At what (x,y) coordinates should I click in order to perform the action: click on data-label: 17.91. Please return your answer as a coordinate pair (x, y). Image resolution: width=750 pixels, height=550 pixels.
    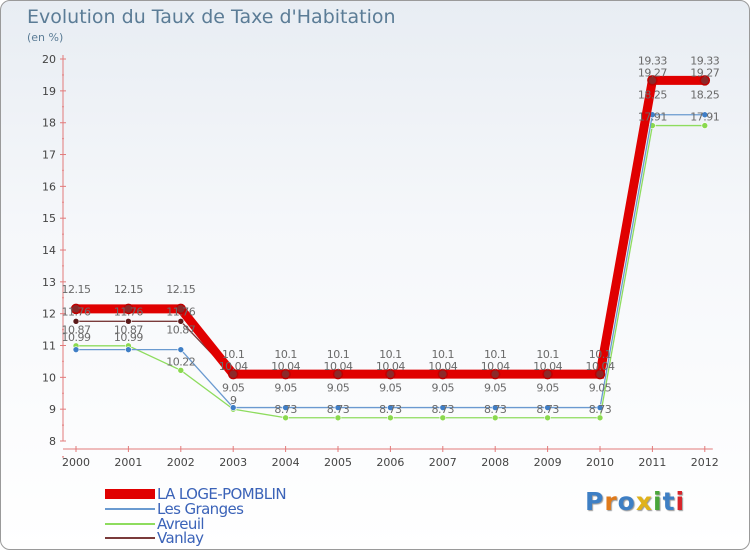
    Looking at the image, I should click on (704, 117).